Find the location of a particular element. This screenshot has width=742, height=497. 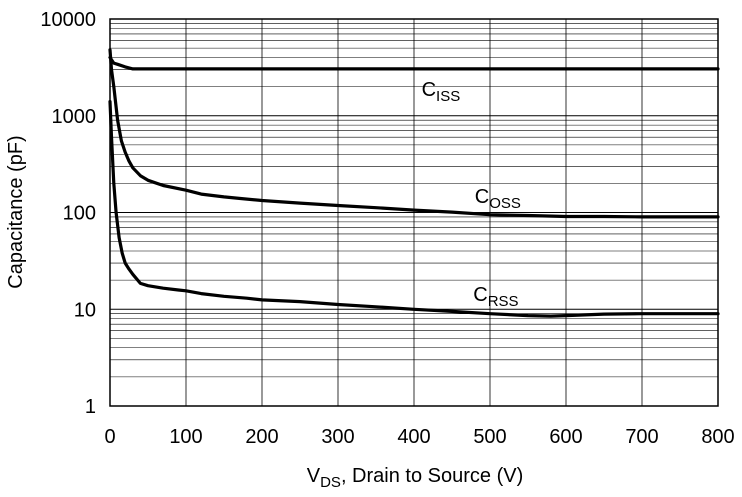

x-tick-label: 100 is located at coordinates (185, 437).